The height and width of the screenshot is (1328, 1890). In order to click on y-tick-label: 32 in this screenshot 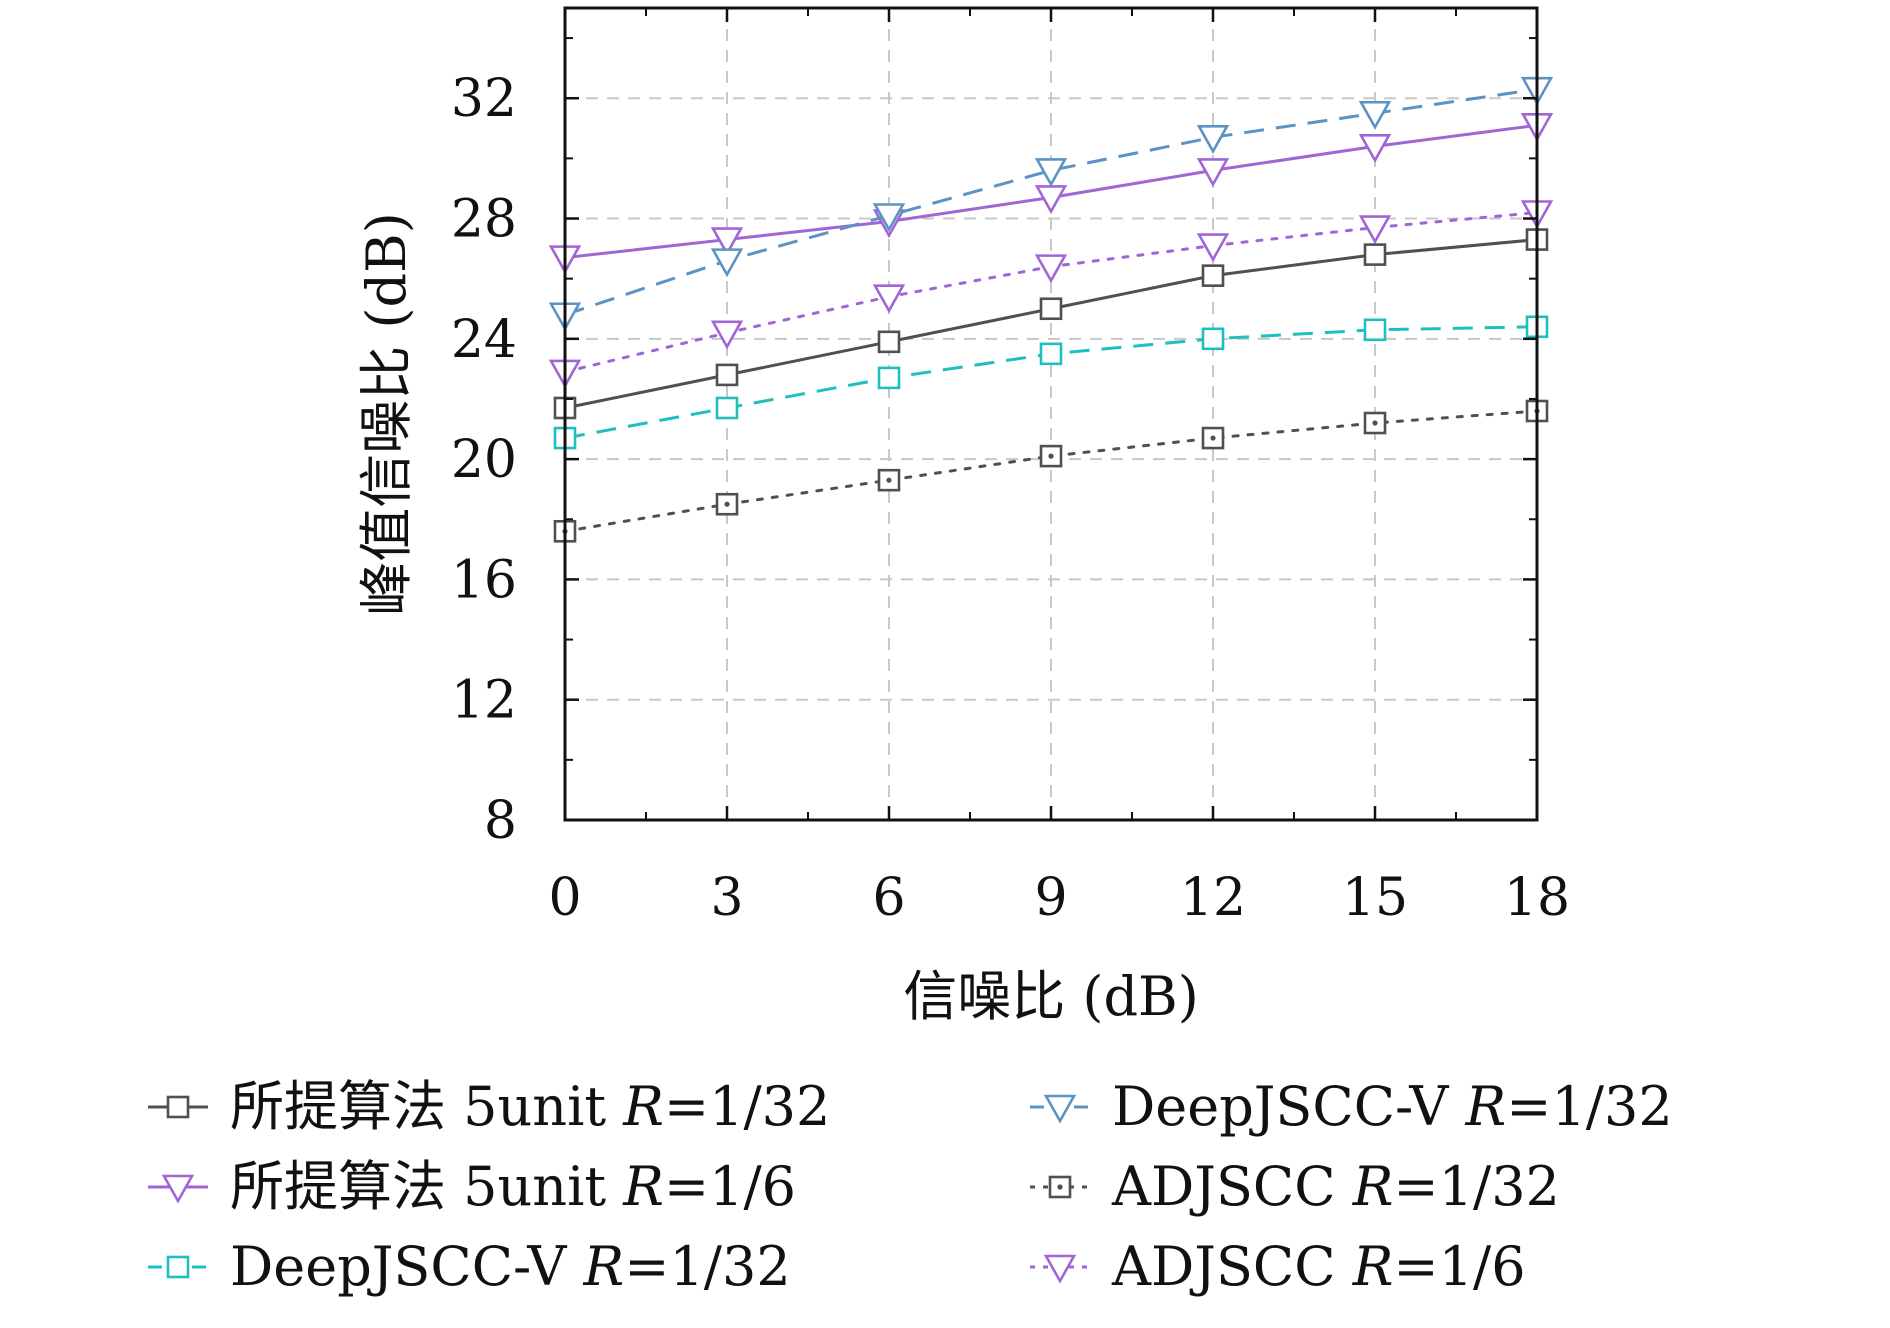, I will do `click(484, 99)`.